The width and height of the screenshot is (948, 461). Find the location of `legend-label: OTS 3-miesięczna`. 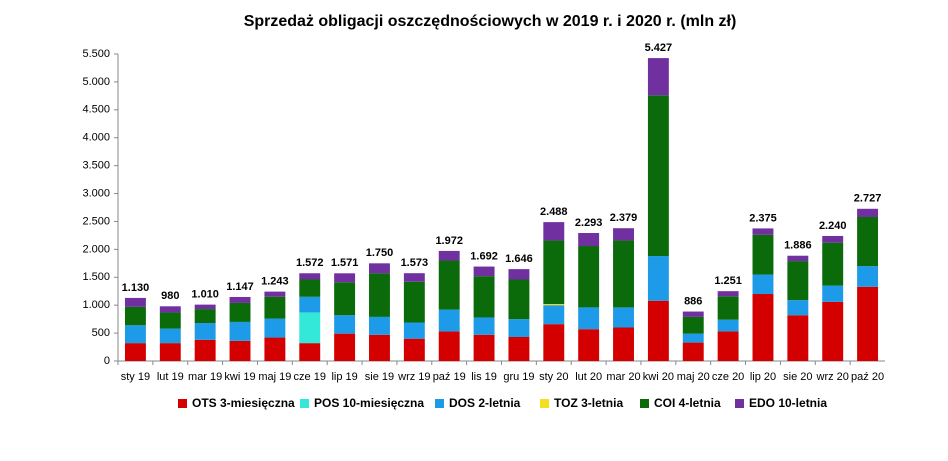

legend-label: OTS 3-miesięczna is located at coordinates (243, 403).